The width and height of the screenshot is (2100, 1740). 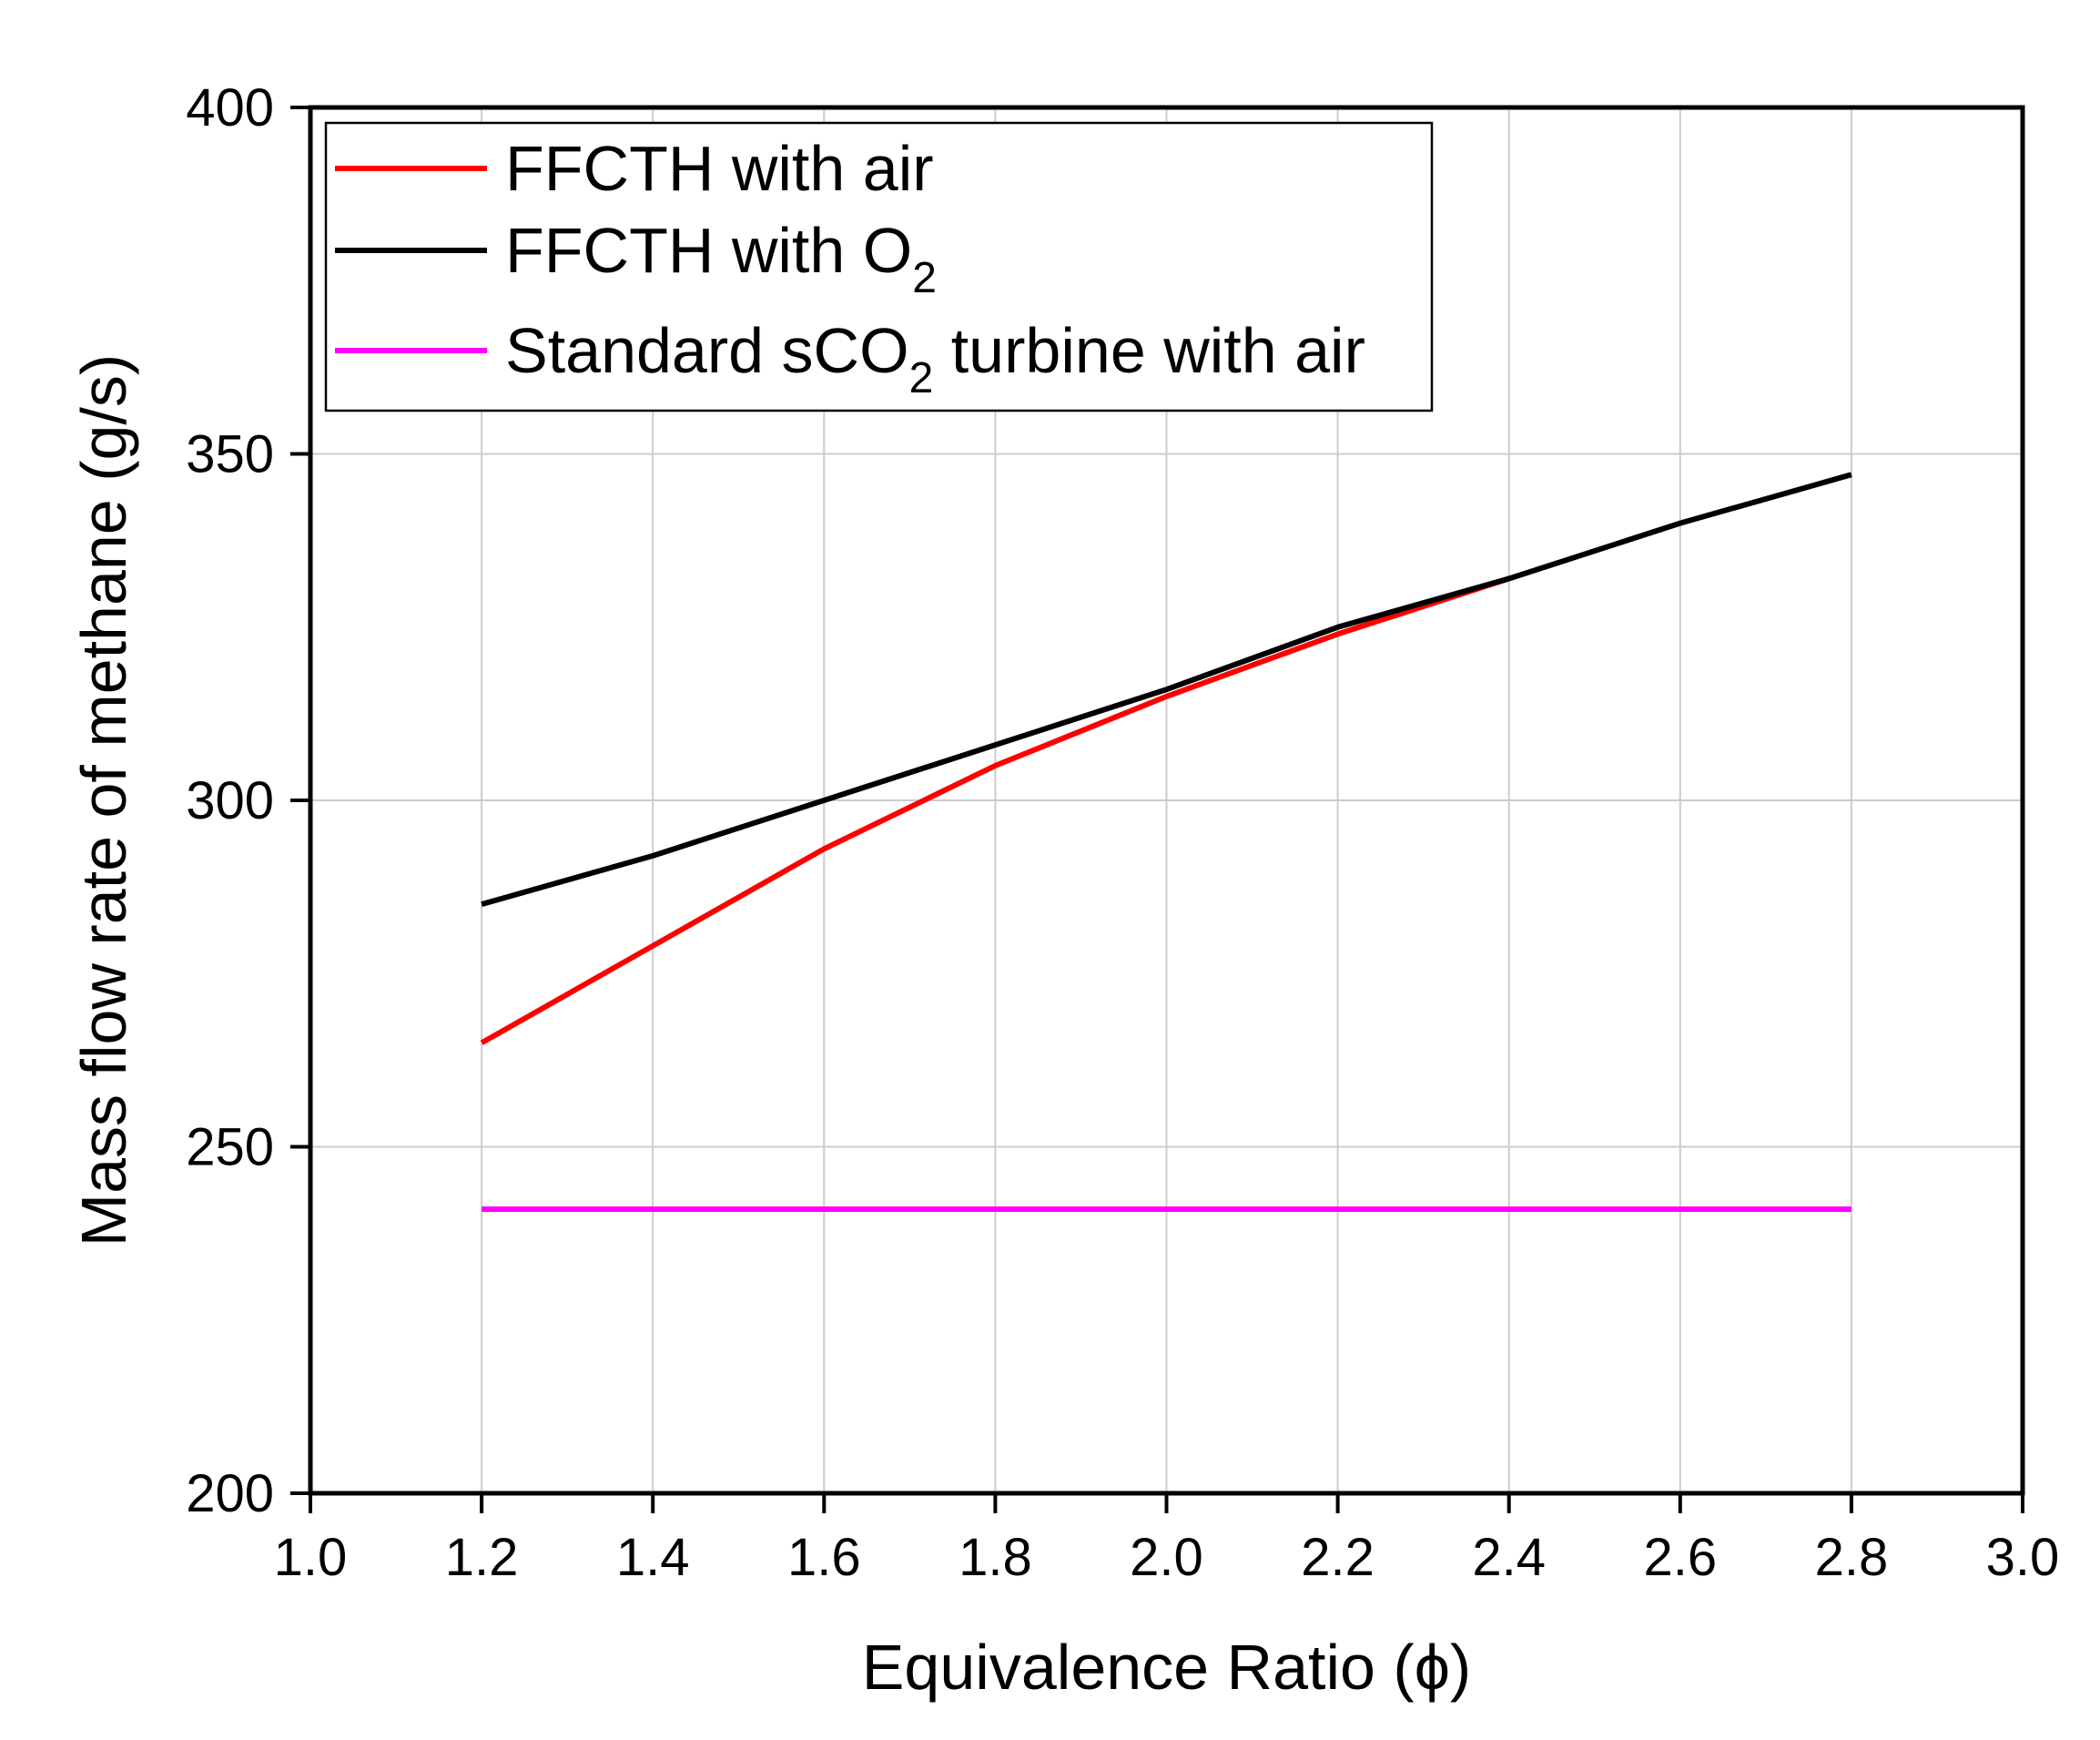 I want to click on x-tick-label: 1.8, so click(x=995, y=1557).